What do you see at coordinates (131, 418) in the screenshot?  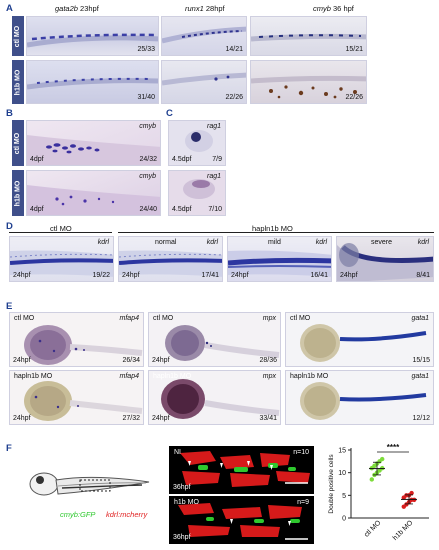 I see `count: 27/32` at bounding box center [131, 418].